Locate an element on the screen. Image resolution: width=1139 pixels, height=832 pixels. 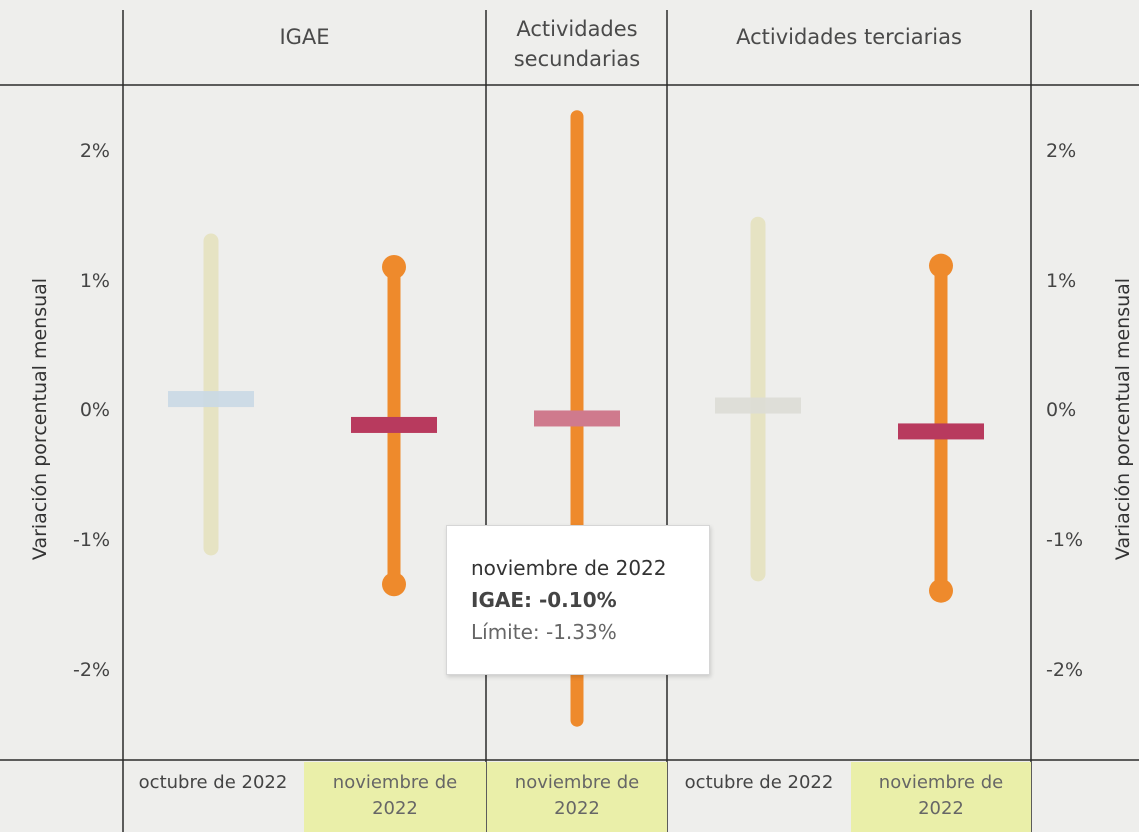
ytick-left-1: 1% is located at coordinates (94, 281).